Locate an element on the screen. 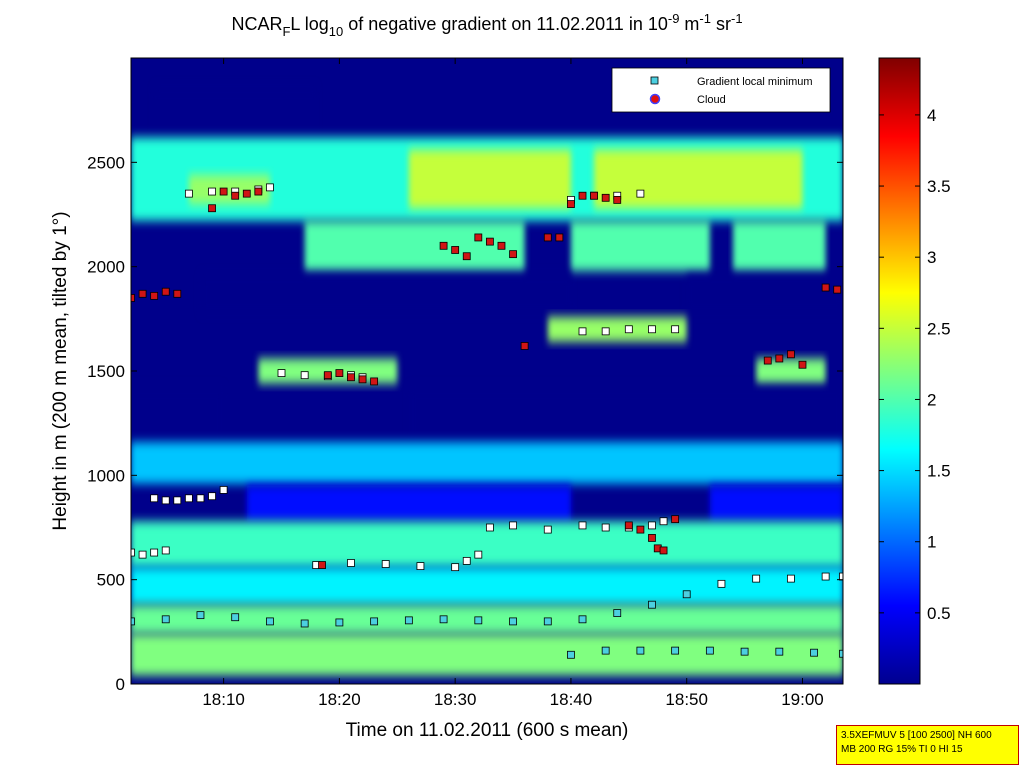  y-tick-label-3: 1500 is located at coordinates (106, 371).